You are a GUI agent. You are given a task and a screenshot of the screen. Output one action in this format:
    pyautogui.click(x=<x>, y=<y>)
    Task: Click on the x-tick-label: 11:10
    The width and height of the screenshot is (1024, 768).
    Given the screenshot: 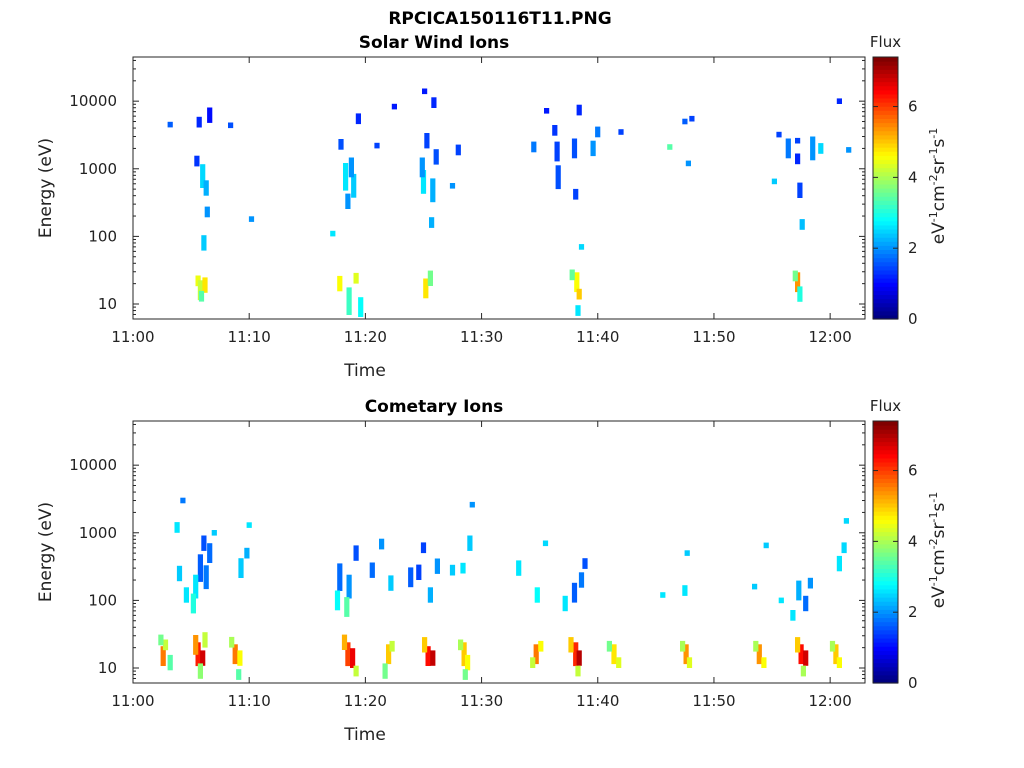 What is the action you would take?
    pyautogui.click(x=249, y=337)
    